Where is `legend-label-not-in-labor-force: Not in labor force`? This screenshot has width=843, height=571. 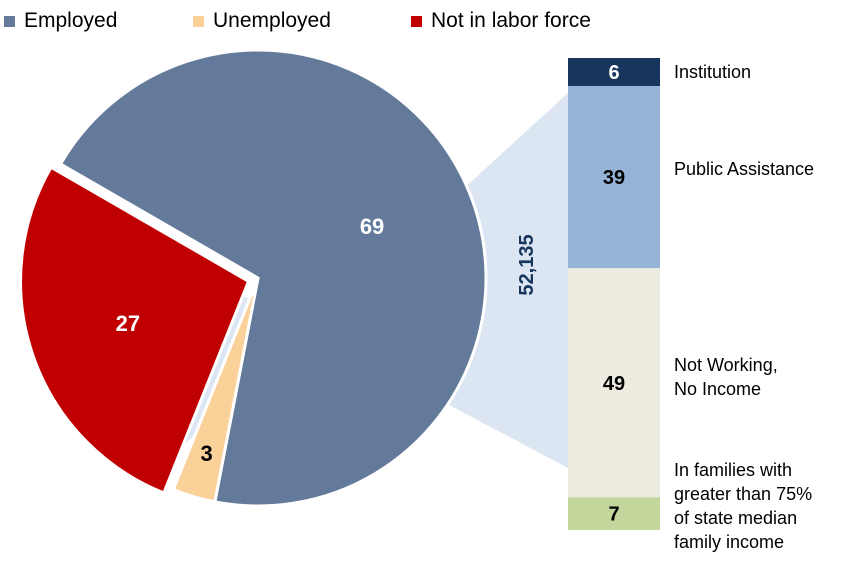 legend-label-not-in-labor-force: Not in labor force is located at coordinates (511, 20).